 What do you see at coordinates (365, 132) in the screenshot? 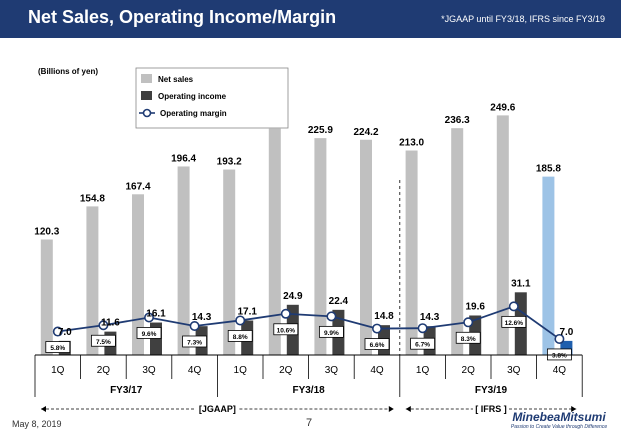
I see `net-sales-label: 224.2` at bounding box center [365, 132].